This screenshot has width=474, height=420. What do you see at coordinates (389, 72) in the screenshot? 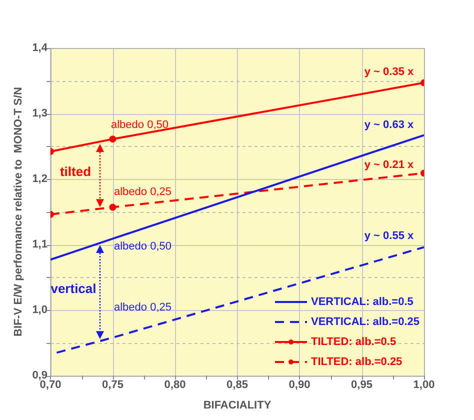
I see `annotation: y ~ 0.35 x` at bounding box center [389, 72].